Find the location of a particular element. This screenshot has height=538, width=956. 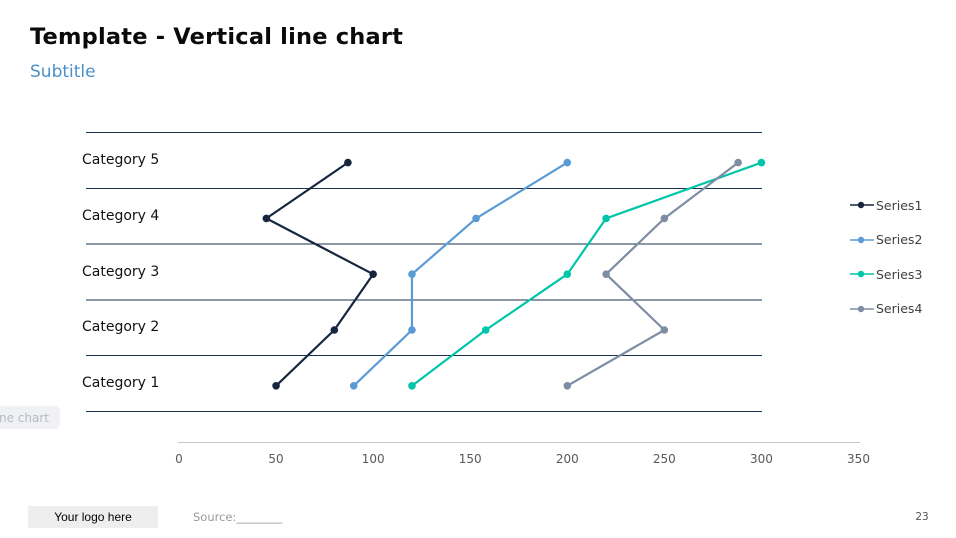

series-line-series1 is located at coordinates (320, 274).